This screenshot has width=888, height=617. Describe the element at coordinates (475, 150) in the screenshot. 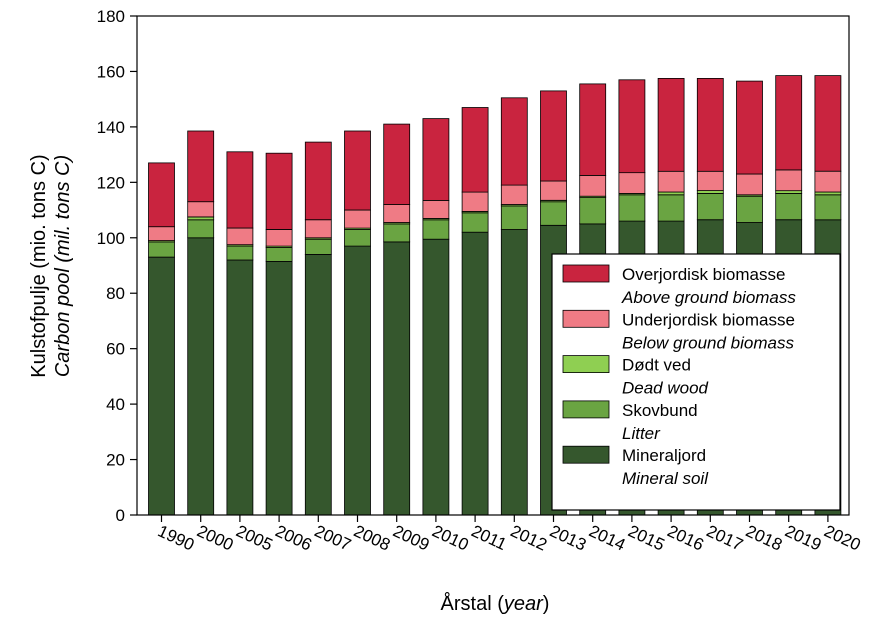

I see `bar-segment-2011-s4` at that location.